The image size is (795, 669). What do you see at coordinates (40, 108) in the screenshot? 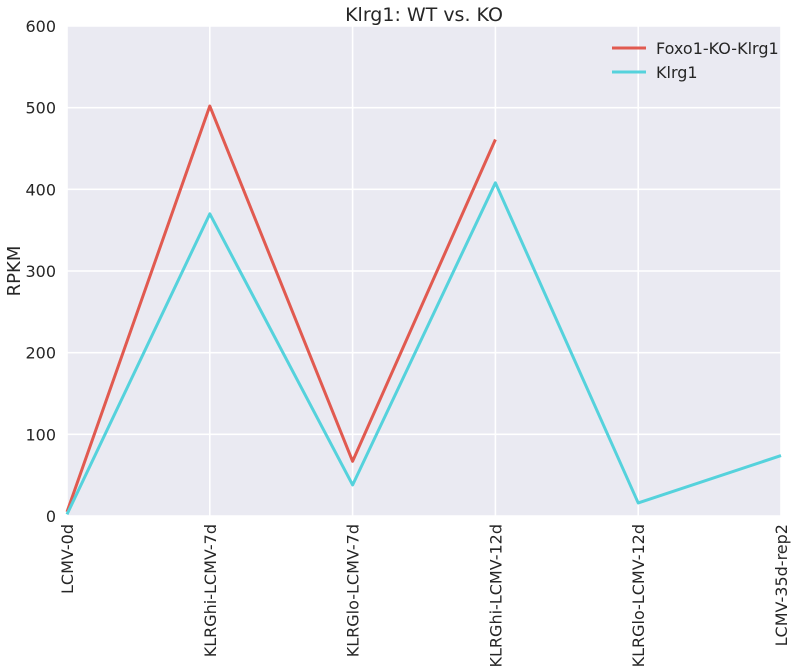
I see `y-tick-label: 500` at bounding box center [40, 108].